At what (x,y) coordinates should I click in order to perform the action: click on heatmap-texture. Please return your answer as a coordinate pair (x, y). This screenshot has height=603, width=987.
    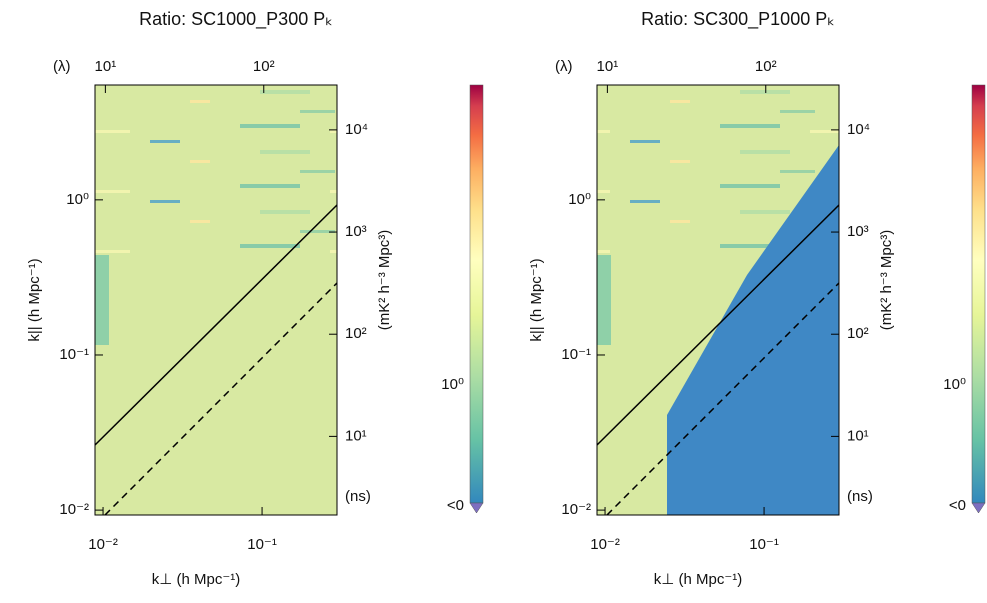
    Looking at the image, I should click on (216, 170).